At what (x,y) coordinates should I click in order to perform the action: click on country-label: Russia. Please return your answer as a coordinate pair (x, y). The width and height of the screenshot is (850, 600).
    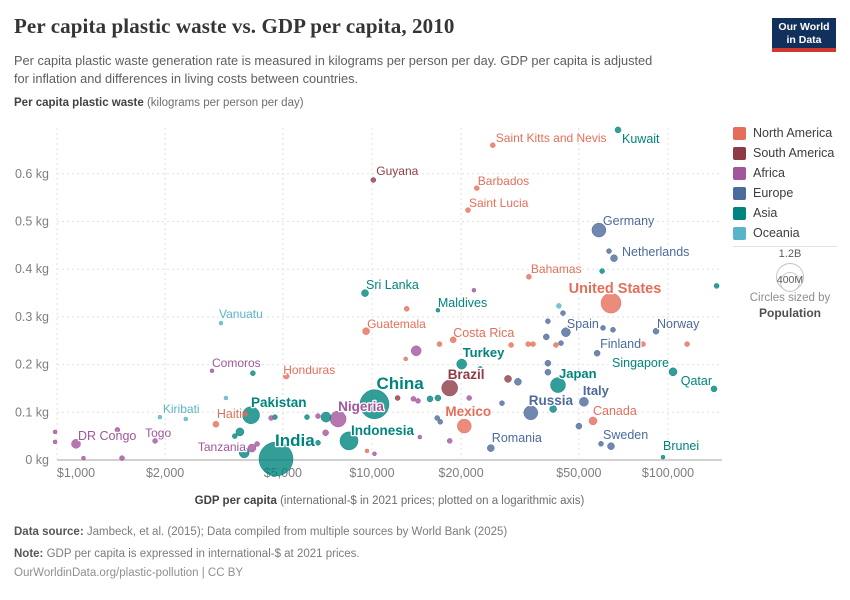
    Looking at the image, I should click on (551, 401).